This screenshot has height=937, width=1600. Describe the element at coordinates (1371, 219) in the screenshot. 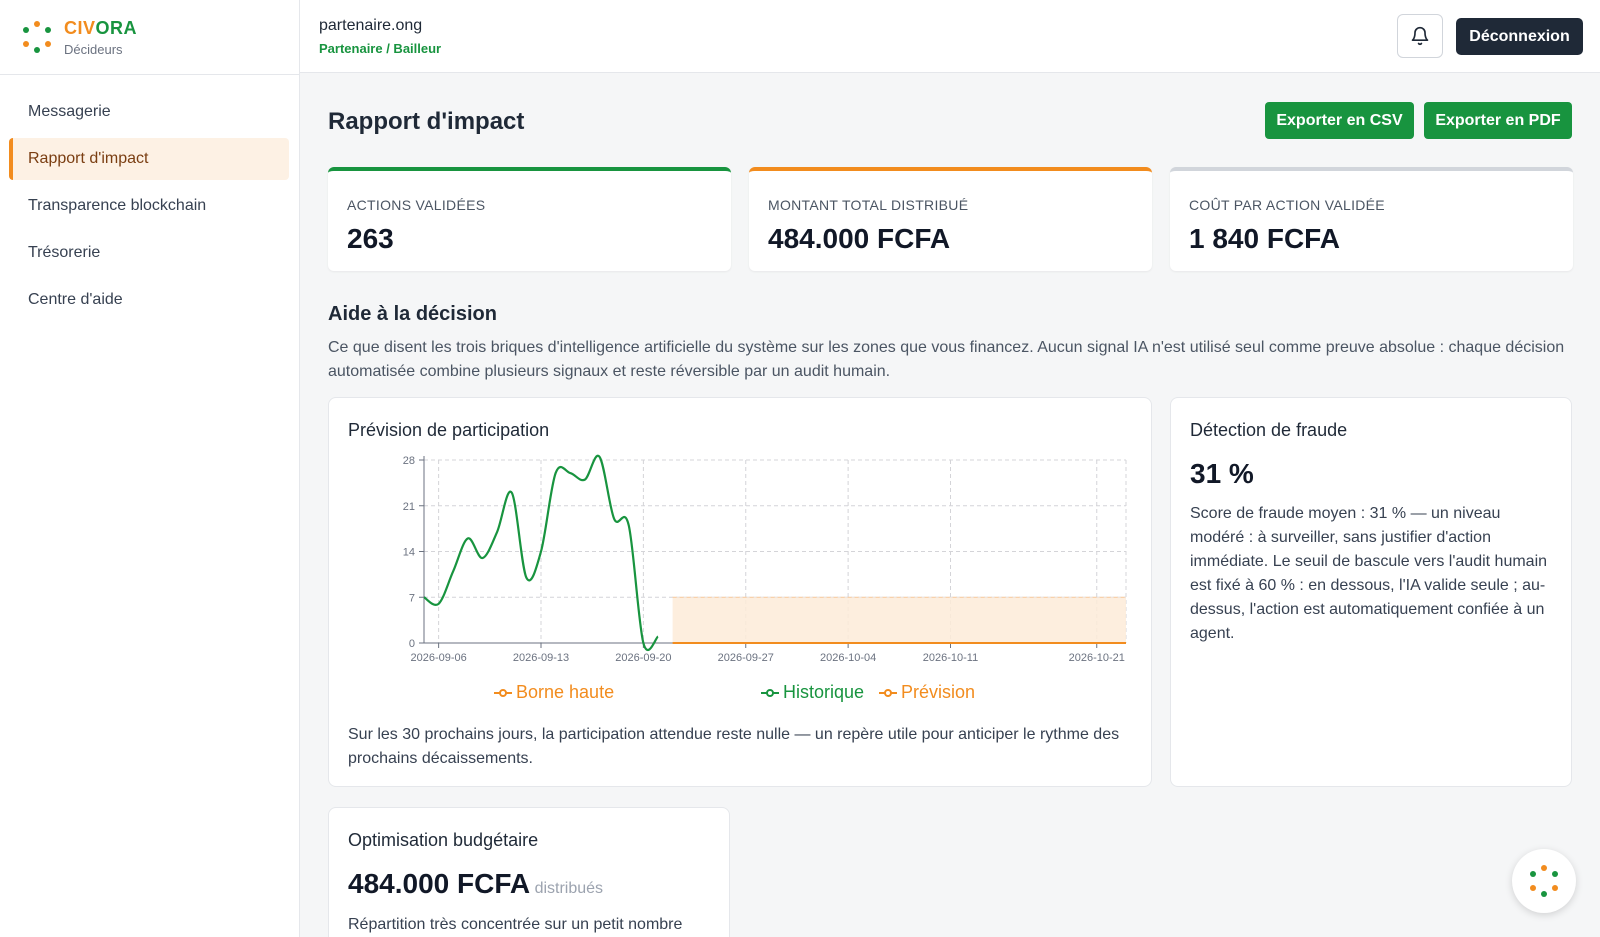

I see `kpi-card-cout: COÛT PAR ACTION VALIDÉE 1 840 FCFA` at that location.